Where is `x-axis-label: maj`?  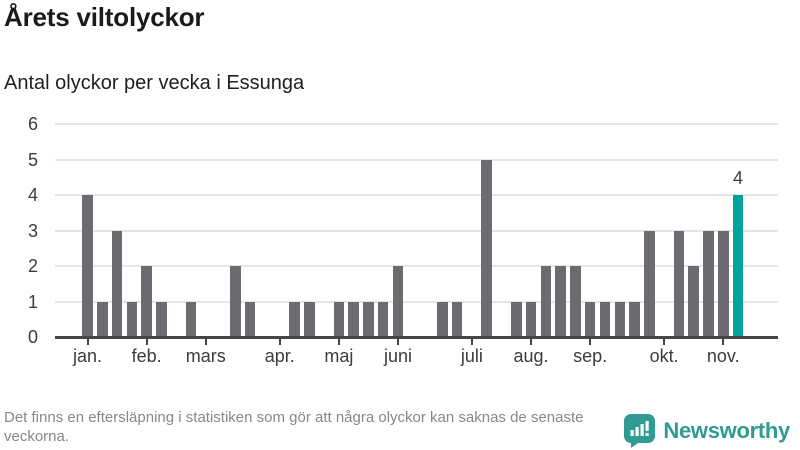
x-axis-label: maj is located at coordinates (339, 356).